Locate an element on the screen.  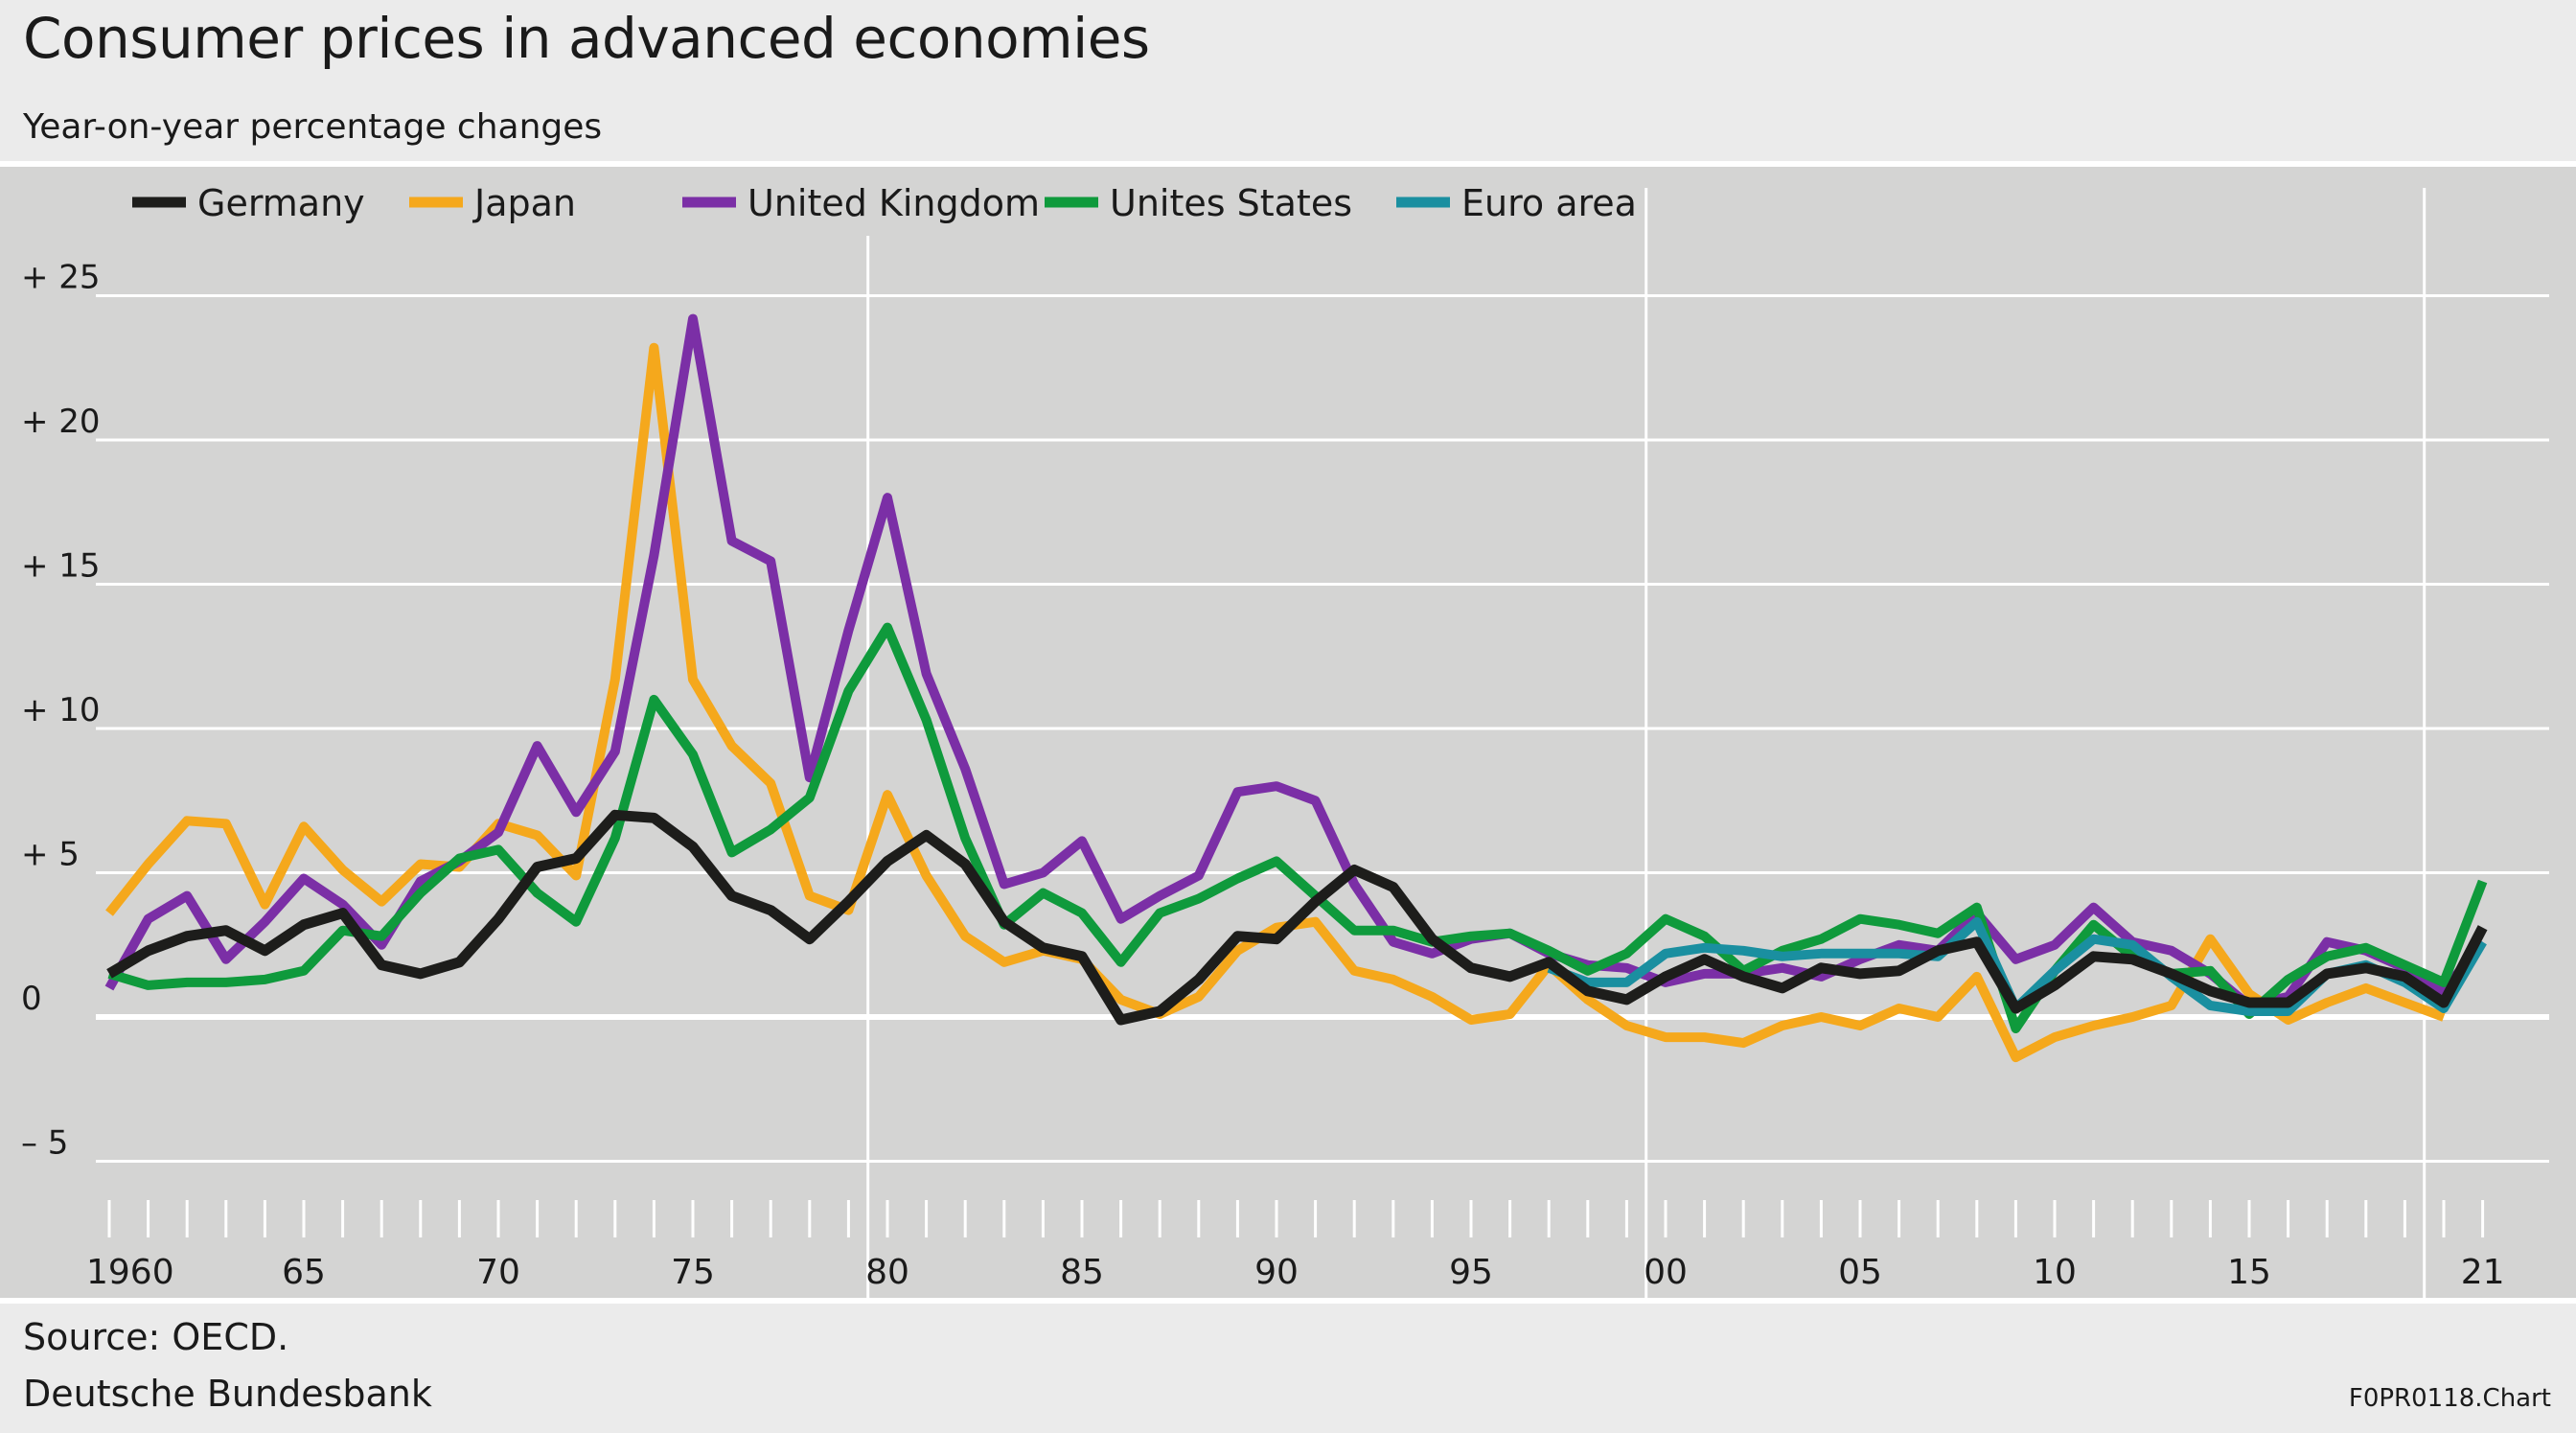
y-tick-label: – 5 is located at coordinates (44, 1143).